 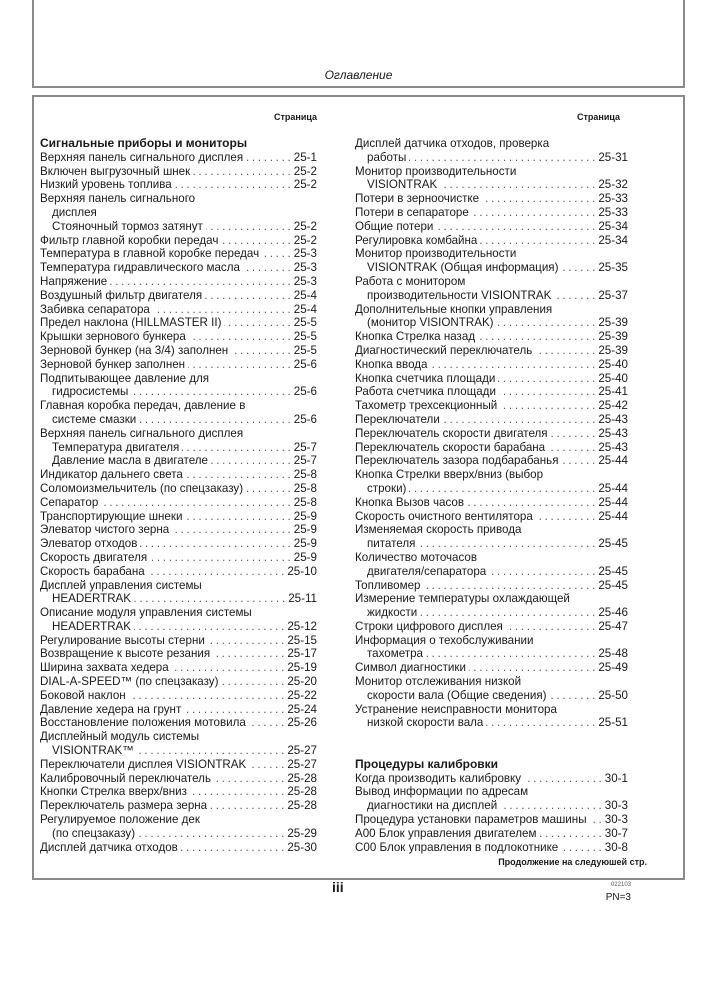 I want to click on toc-entry: Соломоизмельчитель (по спецзаказу) 25-8, so click(x=178, y=489).